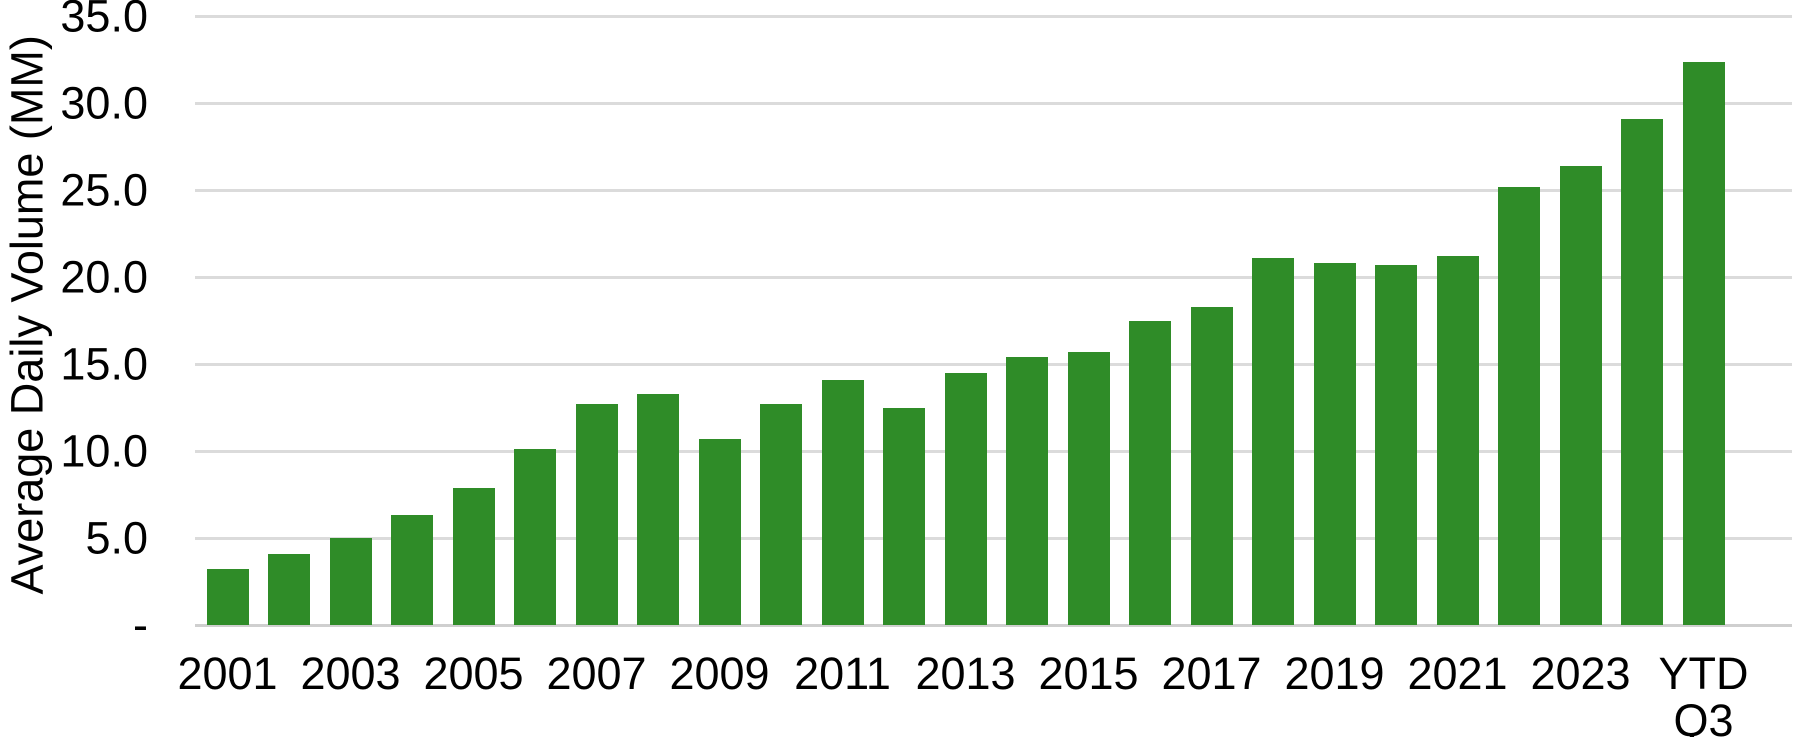 This screenshot has height=737, width=1797. I want to click on x-tick-label-2023: 2023, so click(1580, 673).